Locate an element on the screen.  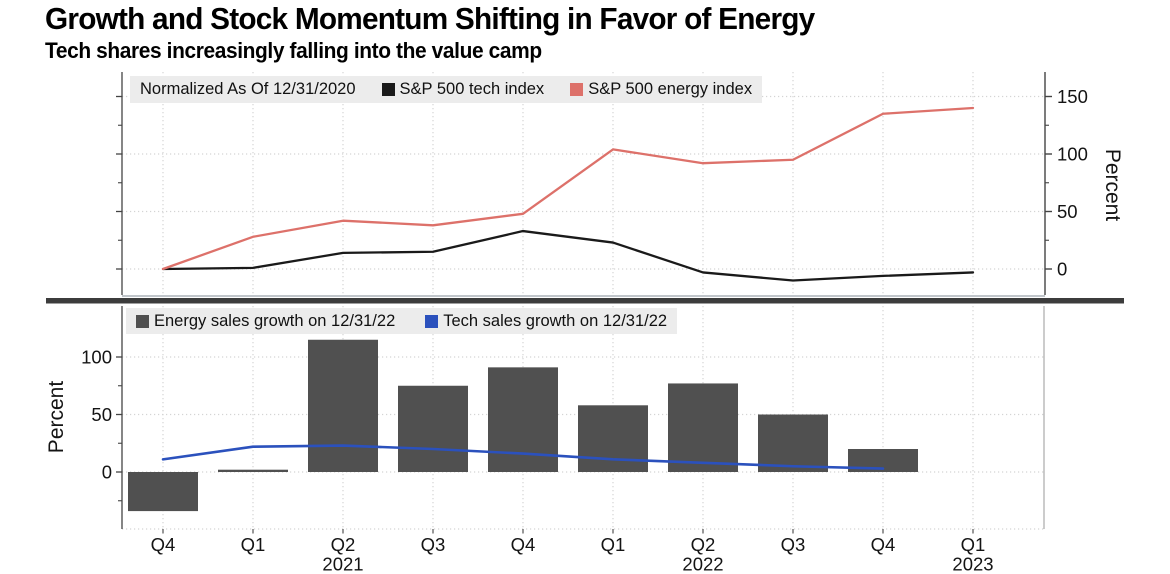
legend-item-energy-index: S&P 500 energy index is located at coordinates (661, 89).